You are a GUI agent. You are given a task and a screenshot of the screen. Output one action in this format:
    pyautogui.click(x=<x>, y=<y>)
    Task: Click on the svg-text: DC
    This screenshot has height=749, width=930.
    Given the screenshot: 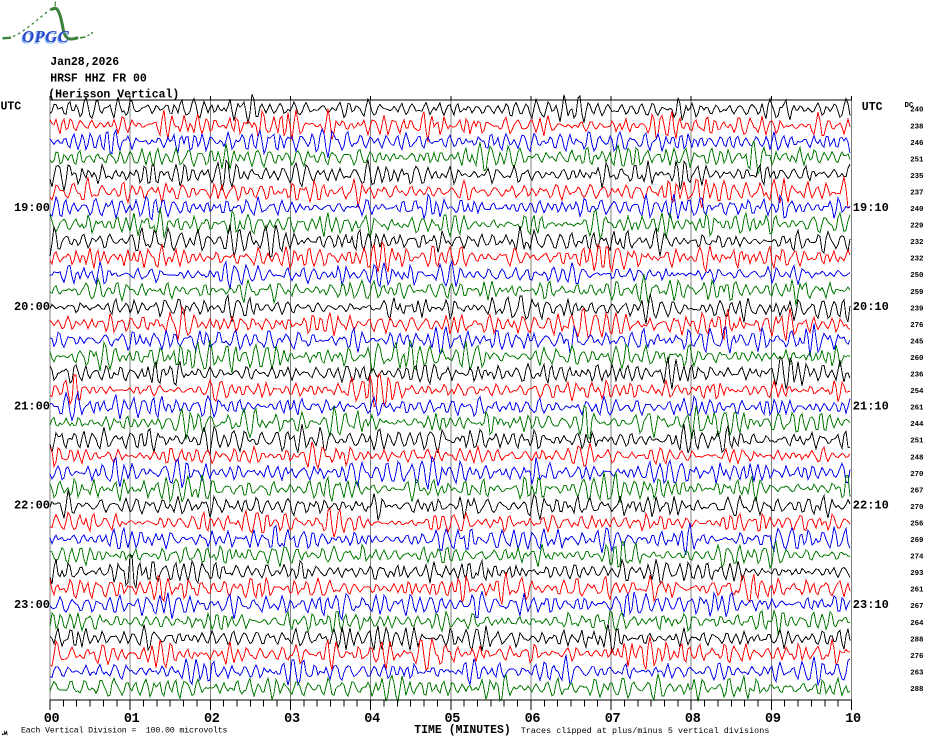 What is the action you would take?
    pyautogui.click(x=909, y=106)
    